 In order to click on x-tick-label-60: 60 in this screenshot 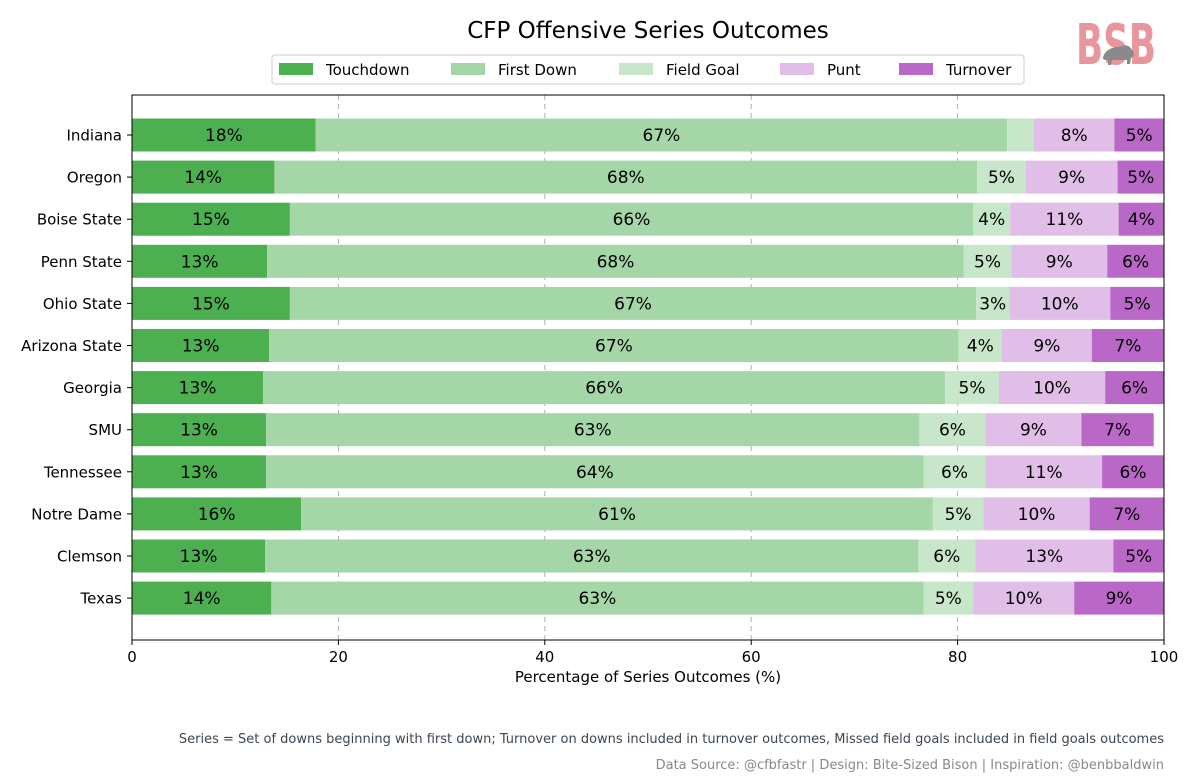, I will do `click(751, 657)`.